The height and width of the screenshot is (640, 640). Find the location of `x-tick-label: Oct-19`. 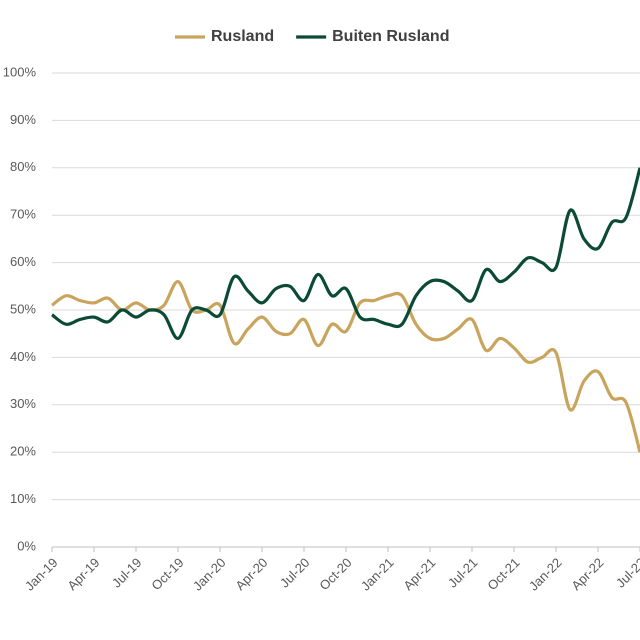

x-tick-label: Oct-19 is located at coordinates (167, 574).